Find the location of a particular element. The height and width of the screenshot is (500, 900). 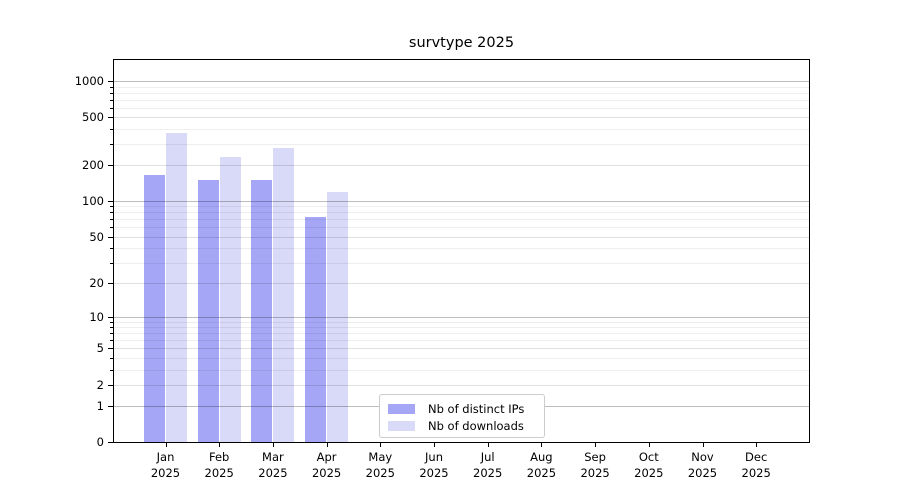

bar-downloads-mar is located at coordinates (284, 294).